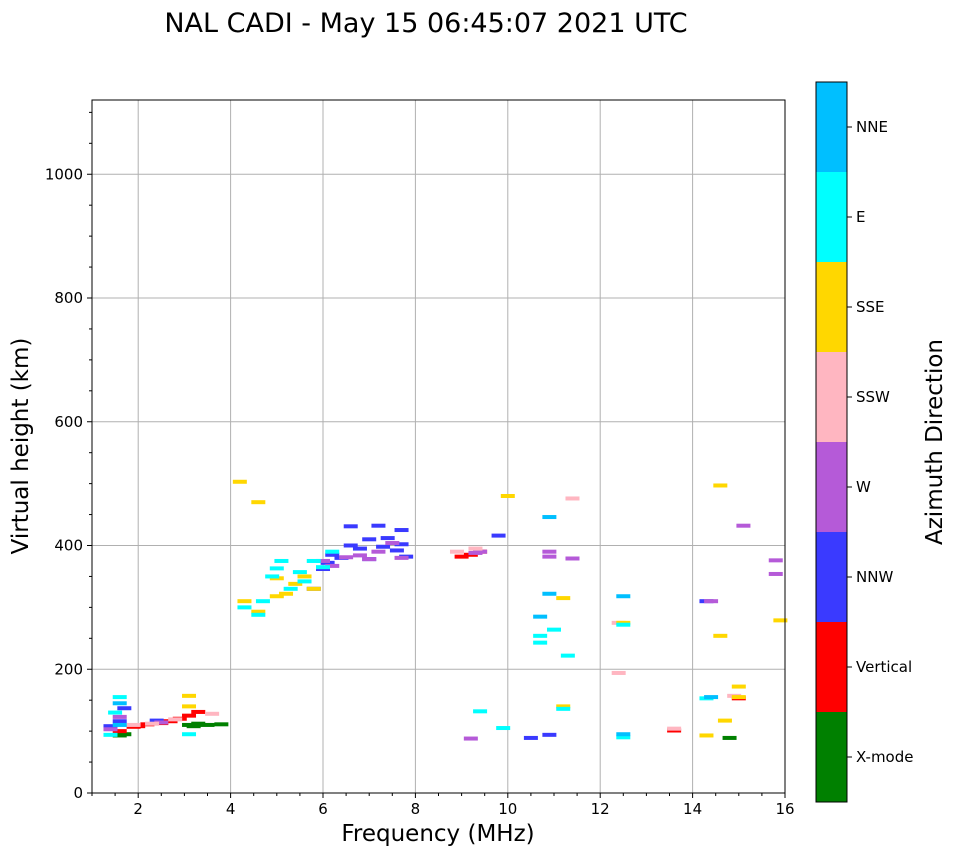  Describe the element at coordinates (784, 809) in the screenshot. I see `x-tick-label: 16` at that location.